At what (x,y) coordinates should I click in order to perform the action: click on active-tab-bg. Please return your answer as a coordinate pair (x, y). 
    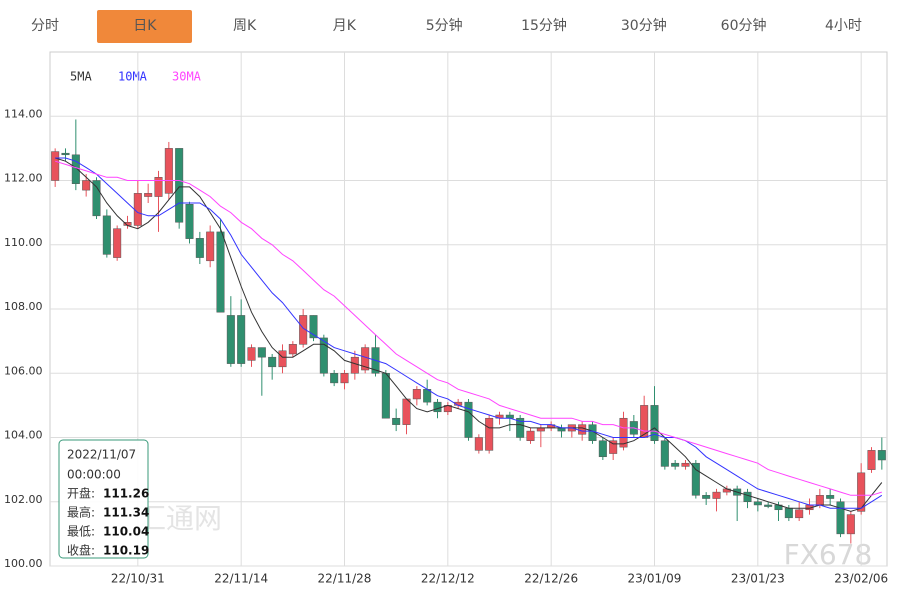
    Looking at the image, I should click on (144, 26).